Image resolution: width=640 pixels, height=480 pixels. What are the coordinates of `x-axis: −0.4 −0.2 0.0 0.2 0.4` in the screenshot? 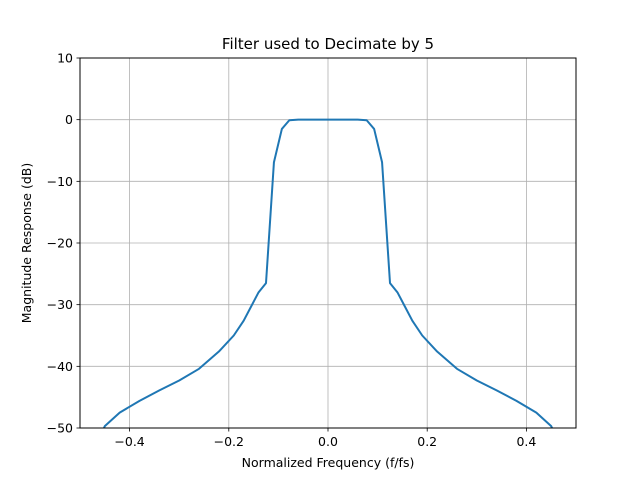 It's located at (325, 438).